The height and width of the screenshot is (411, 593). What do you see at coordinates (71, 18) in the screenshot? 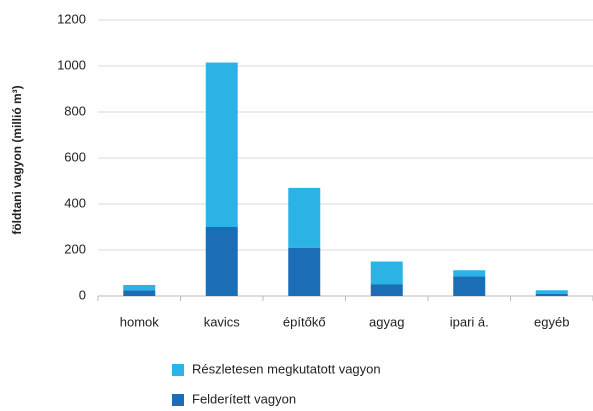
I see `y-tick-label: 1200` at bounding box center [71, 18].